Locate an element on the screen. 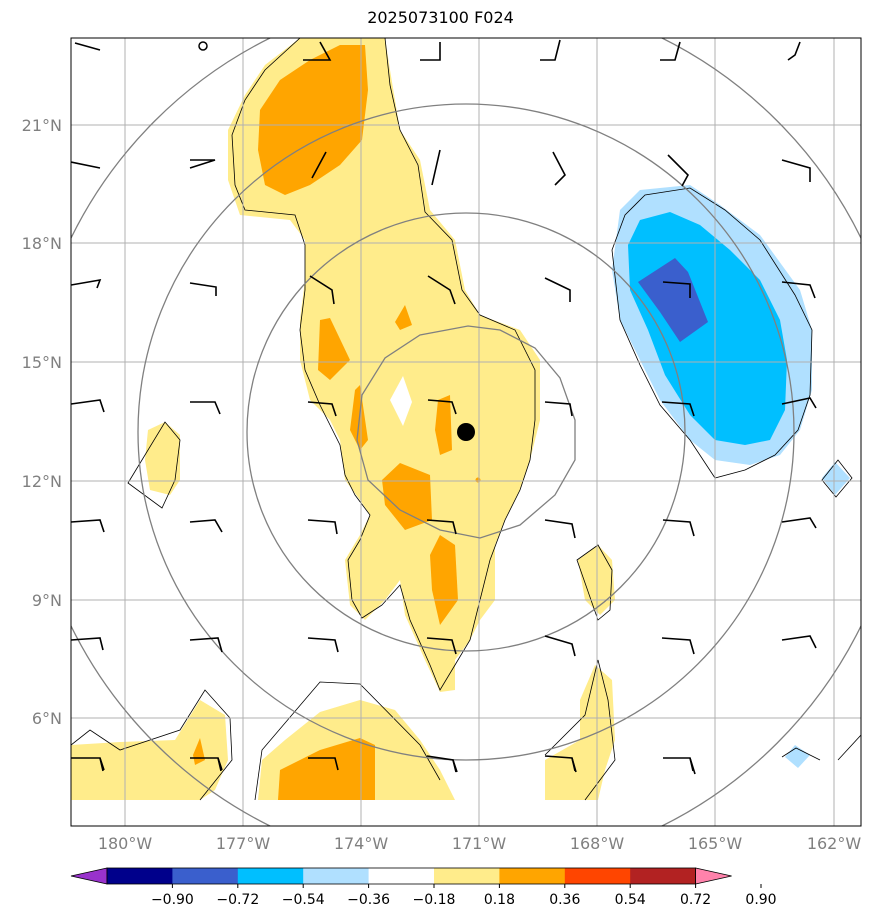 This screenshot has width=881, height=924. colorbar-tick-label: −0.36 is located at coordinates (368, 900).